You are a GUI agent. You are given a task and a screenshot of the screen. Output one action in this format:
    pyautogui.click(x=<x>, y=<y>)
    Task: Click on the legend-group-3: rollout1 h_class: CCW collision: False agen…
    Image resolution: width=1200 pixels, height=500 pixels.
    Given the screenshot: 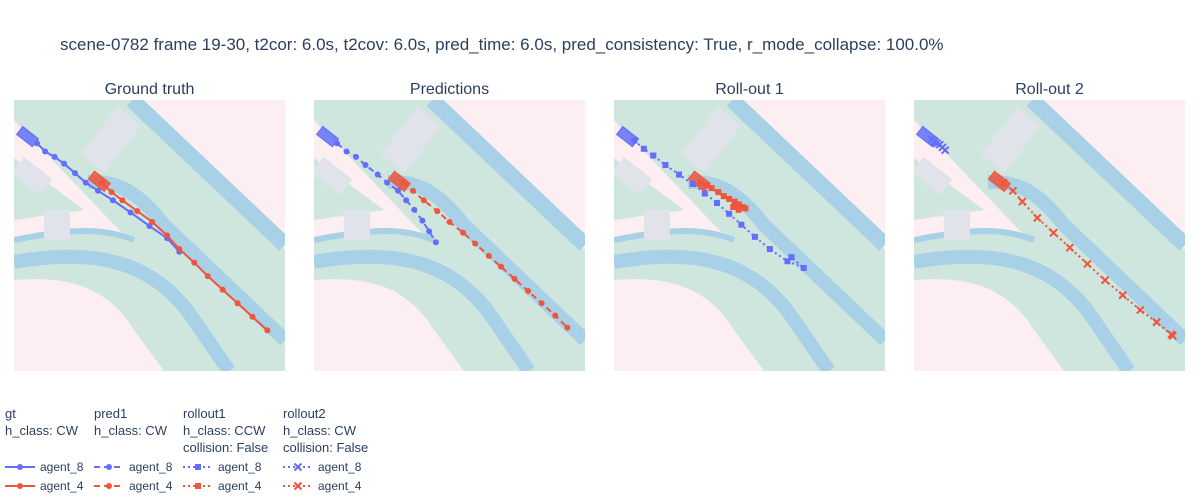 What is the action you would take?
    pyautogui.click(x=225, y=449)
    